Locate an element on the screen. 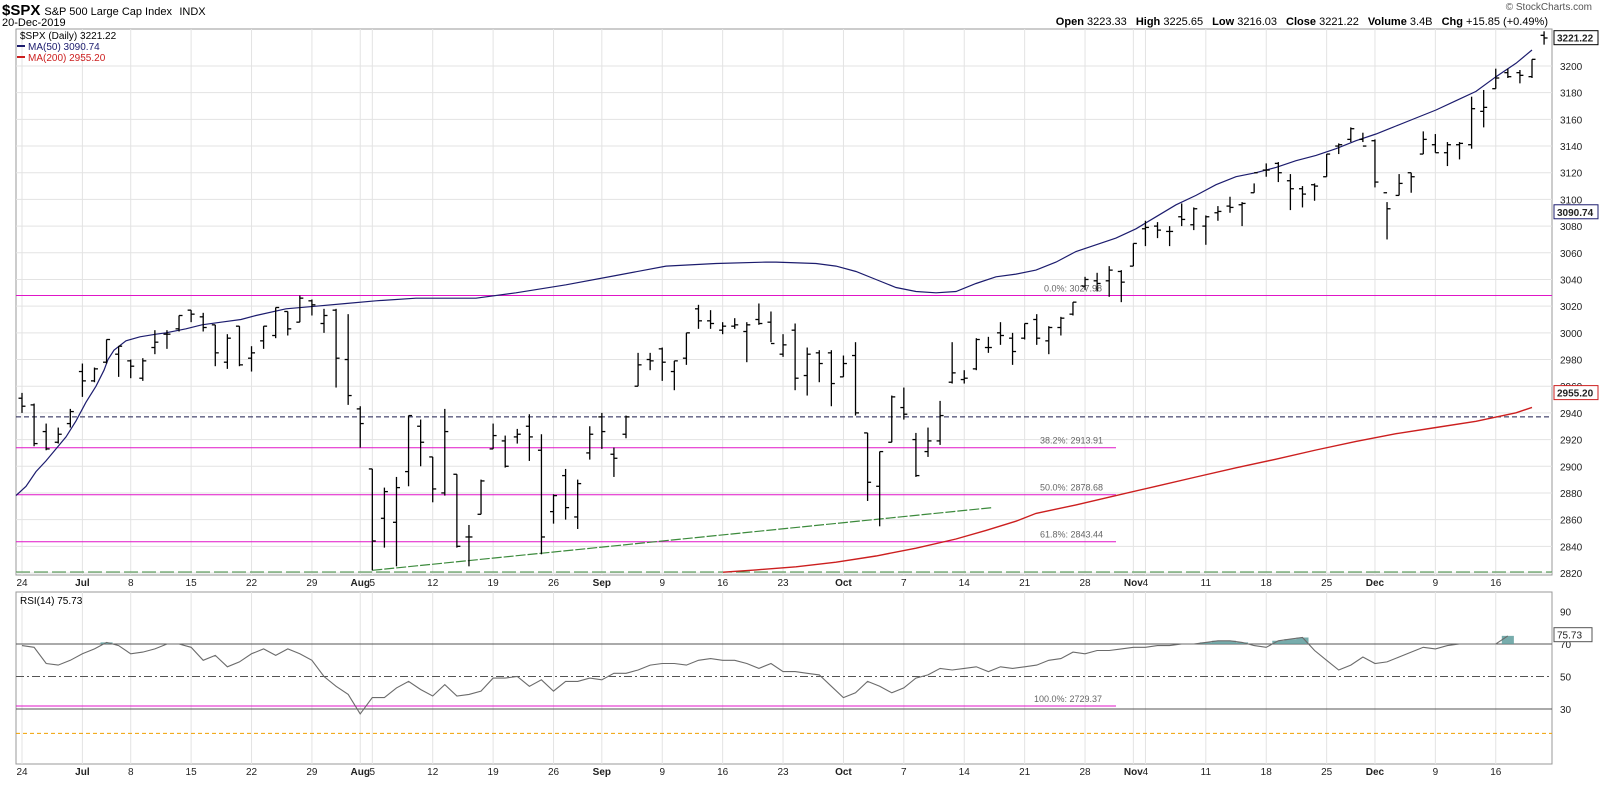  rsi-tag: 75.73 is located at coordinates (1573, 635).